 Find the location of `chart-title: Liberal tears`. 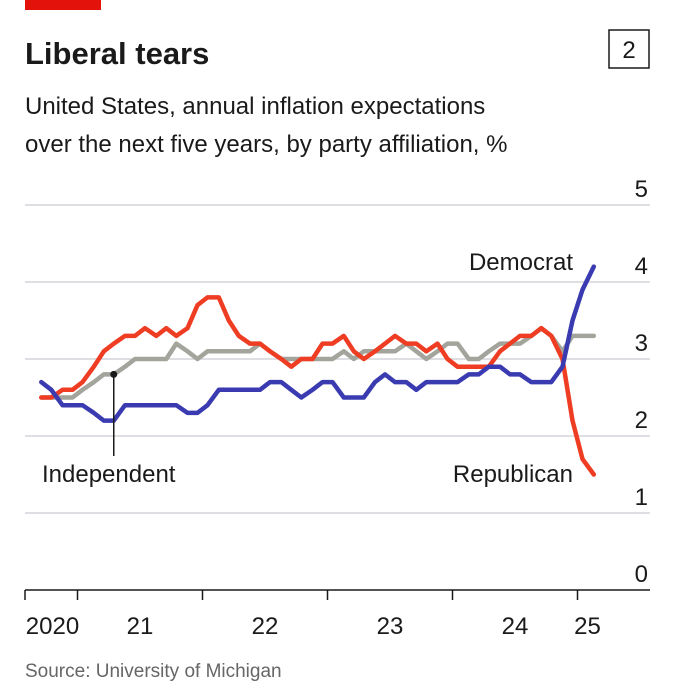

chart-title: Liberal tears is located at coordinates (117, 53).